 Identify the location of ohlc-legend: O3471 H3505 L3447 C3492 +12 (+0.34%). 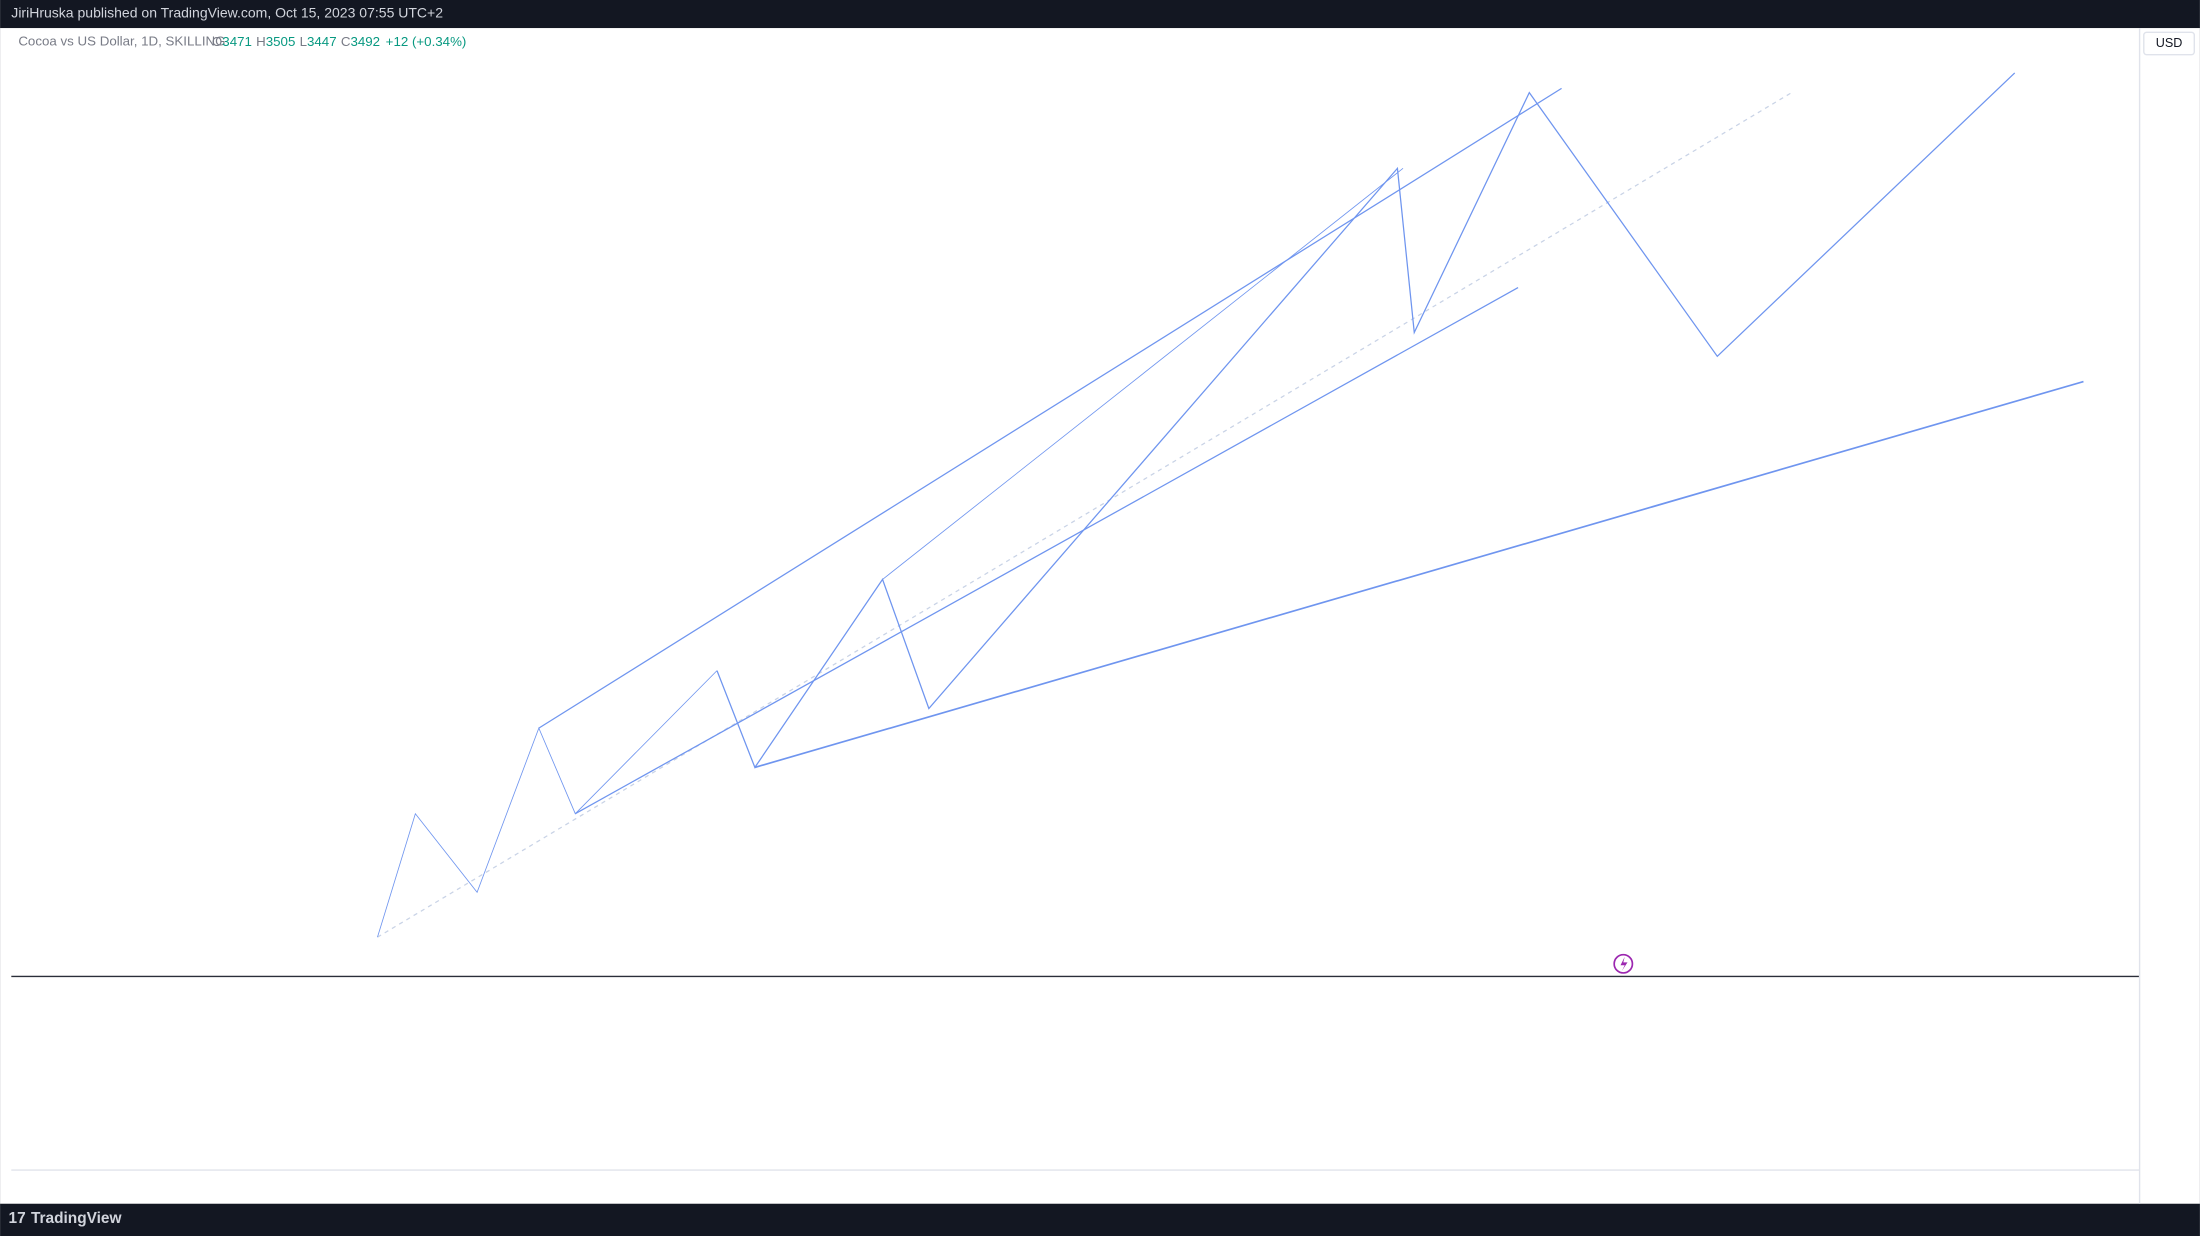
(339, 41).